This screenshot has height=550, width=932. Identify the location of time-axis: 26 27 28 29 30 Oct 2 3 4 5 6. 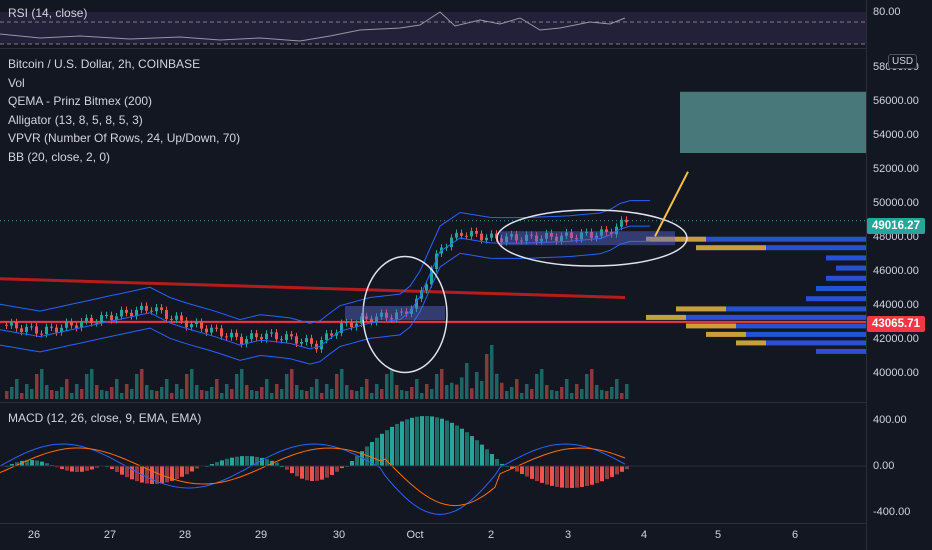
(466, 537).